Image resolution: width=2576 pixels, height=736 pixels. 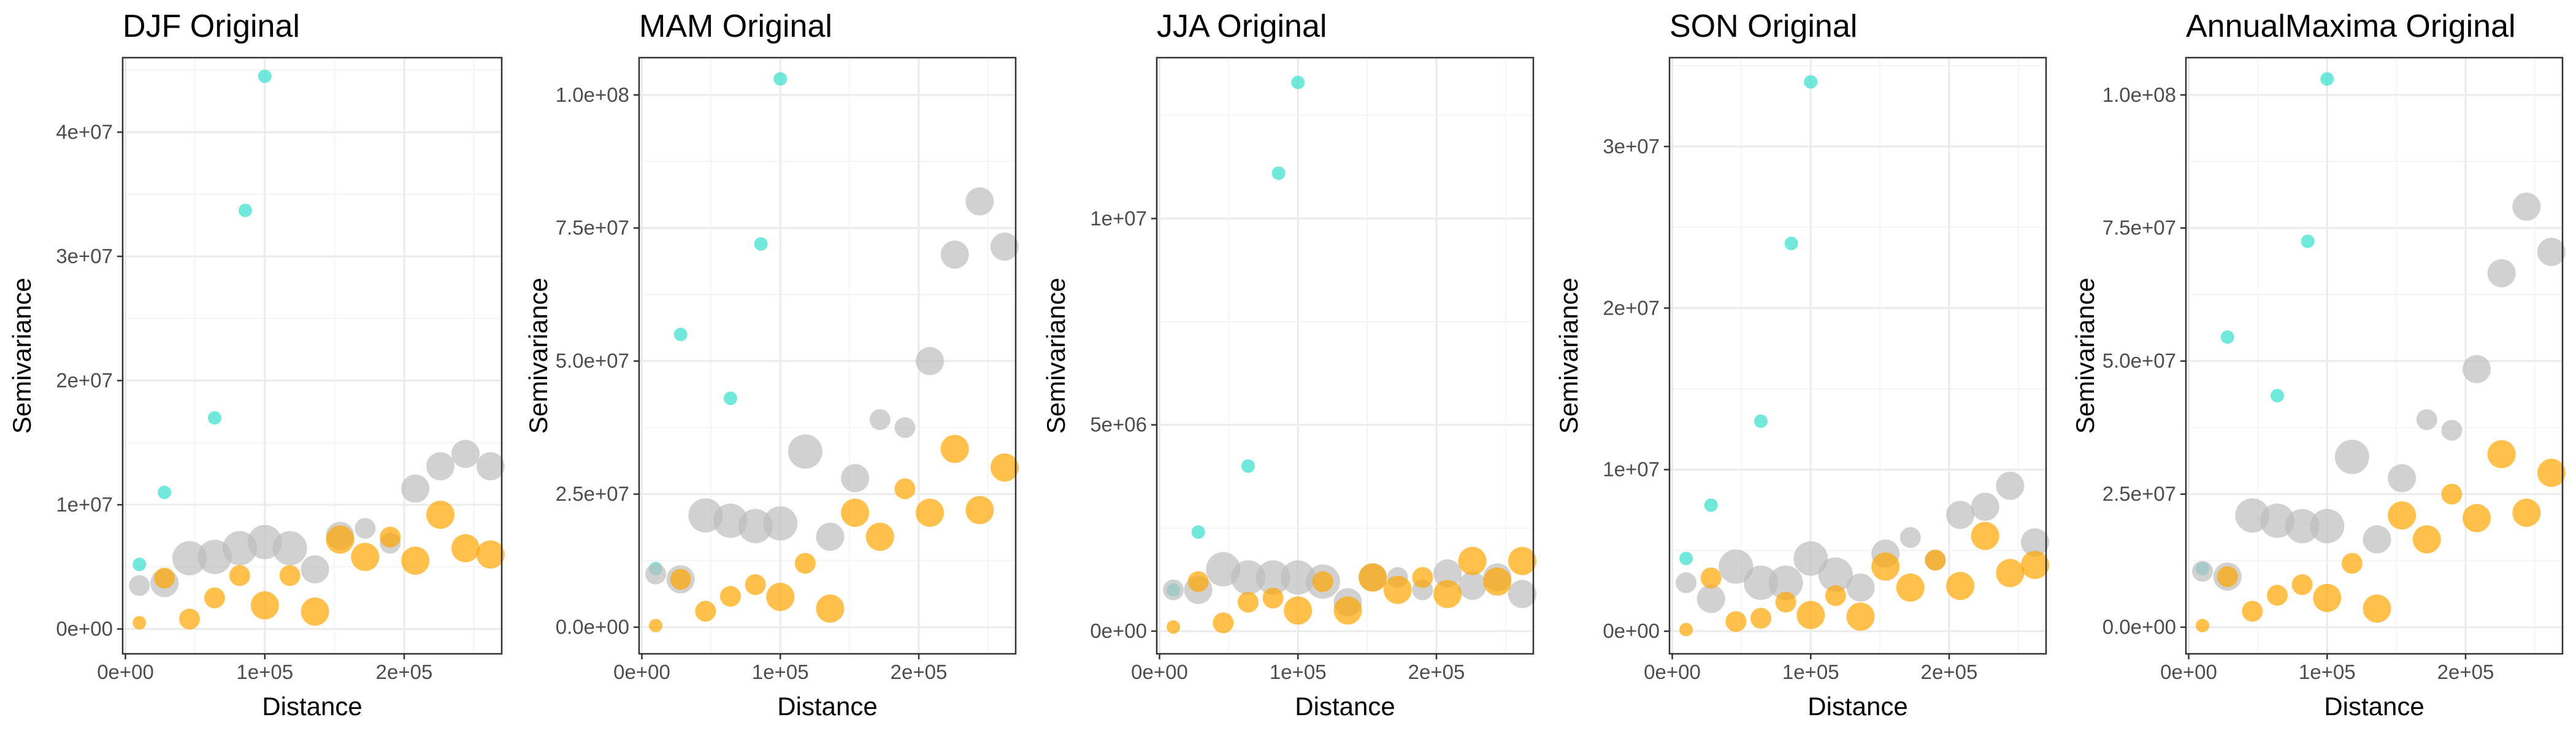 What do you see at coordinates (592, 94) in the screenshot?
I see `y-tick-label: 1.0e+08` at bounding box center [592, 94].